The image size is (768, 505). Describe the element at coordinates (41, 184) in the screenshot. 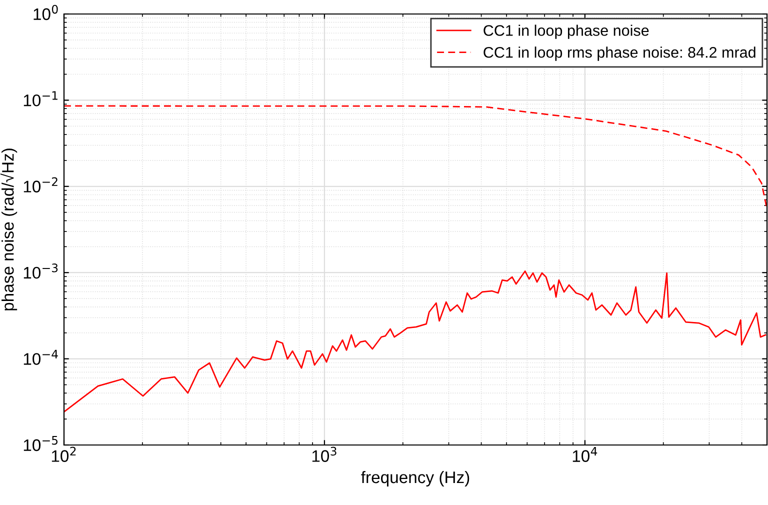

I see `y-tick-label: 10$^{−2}$` at that location.